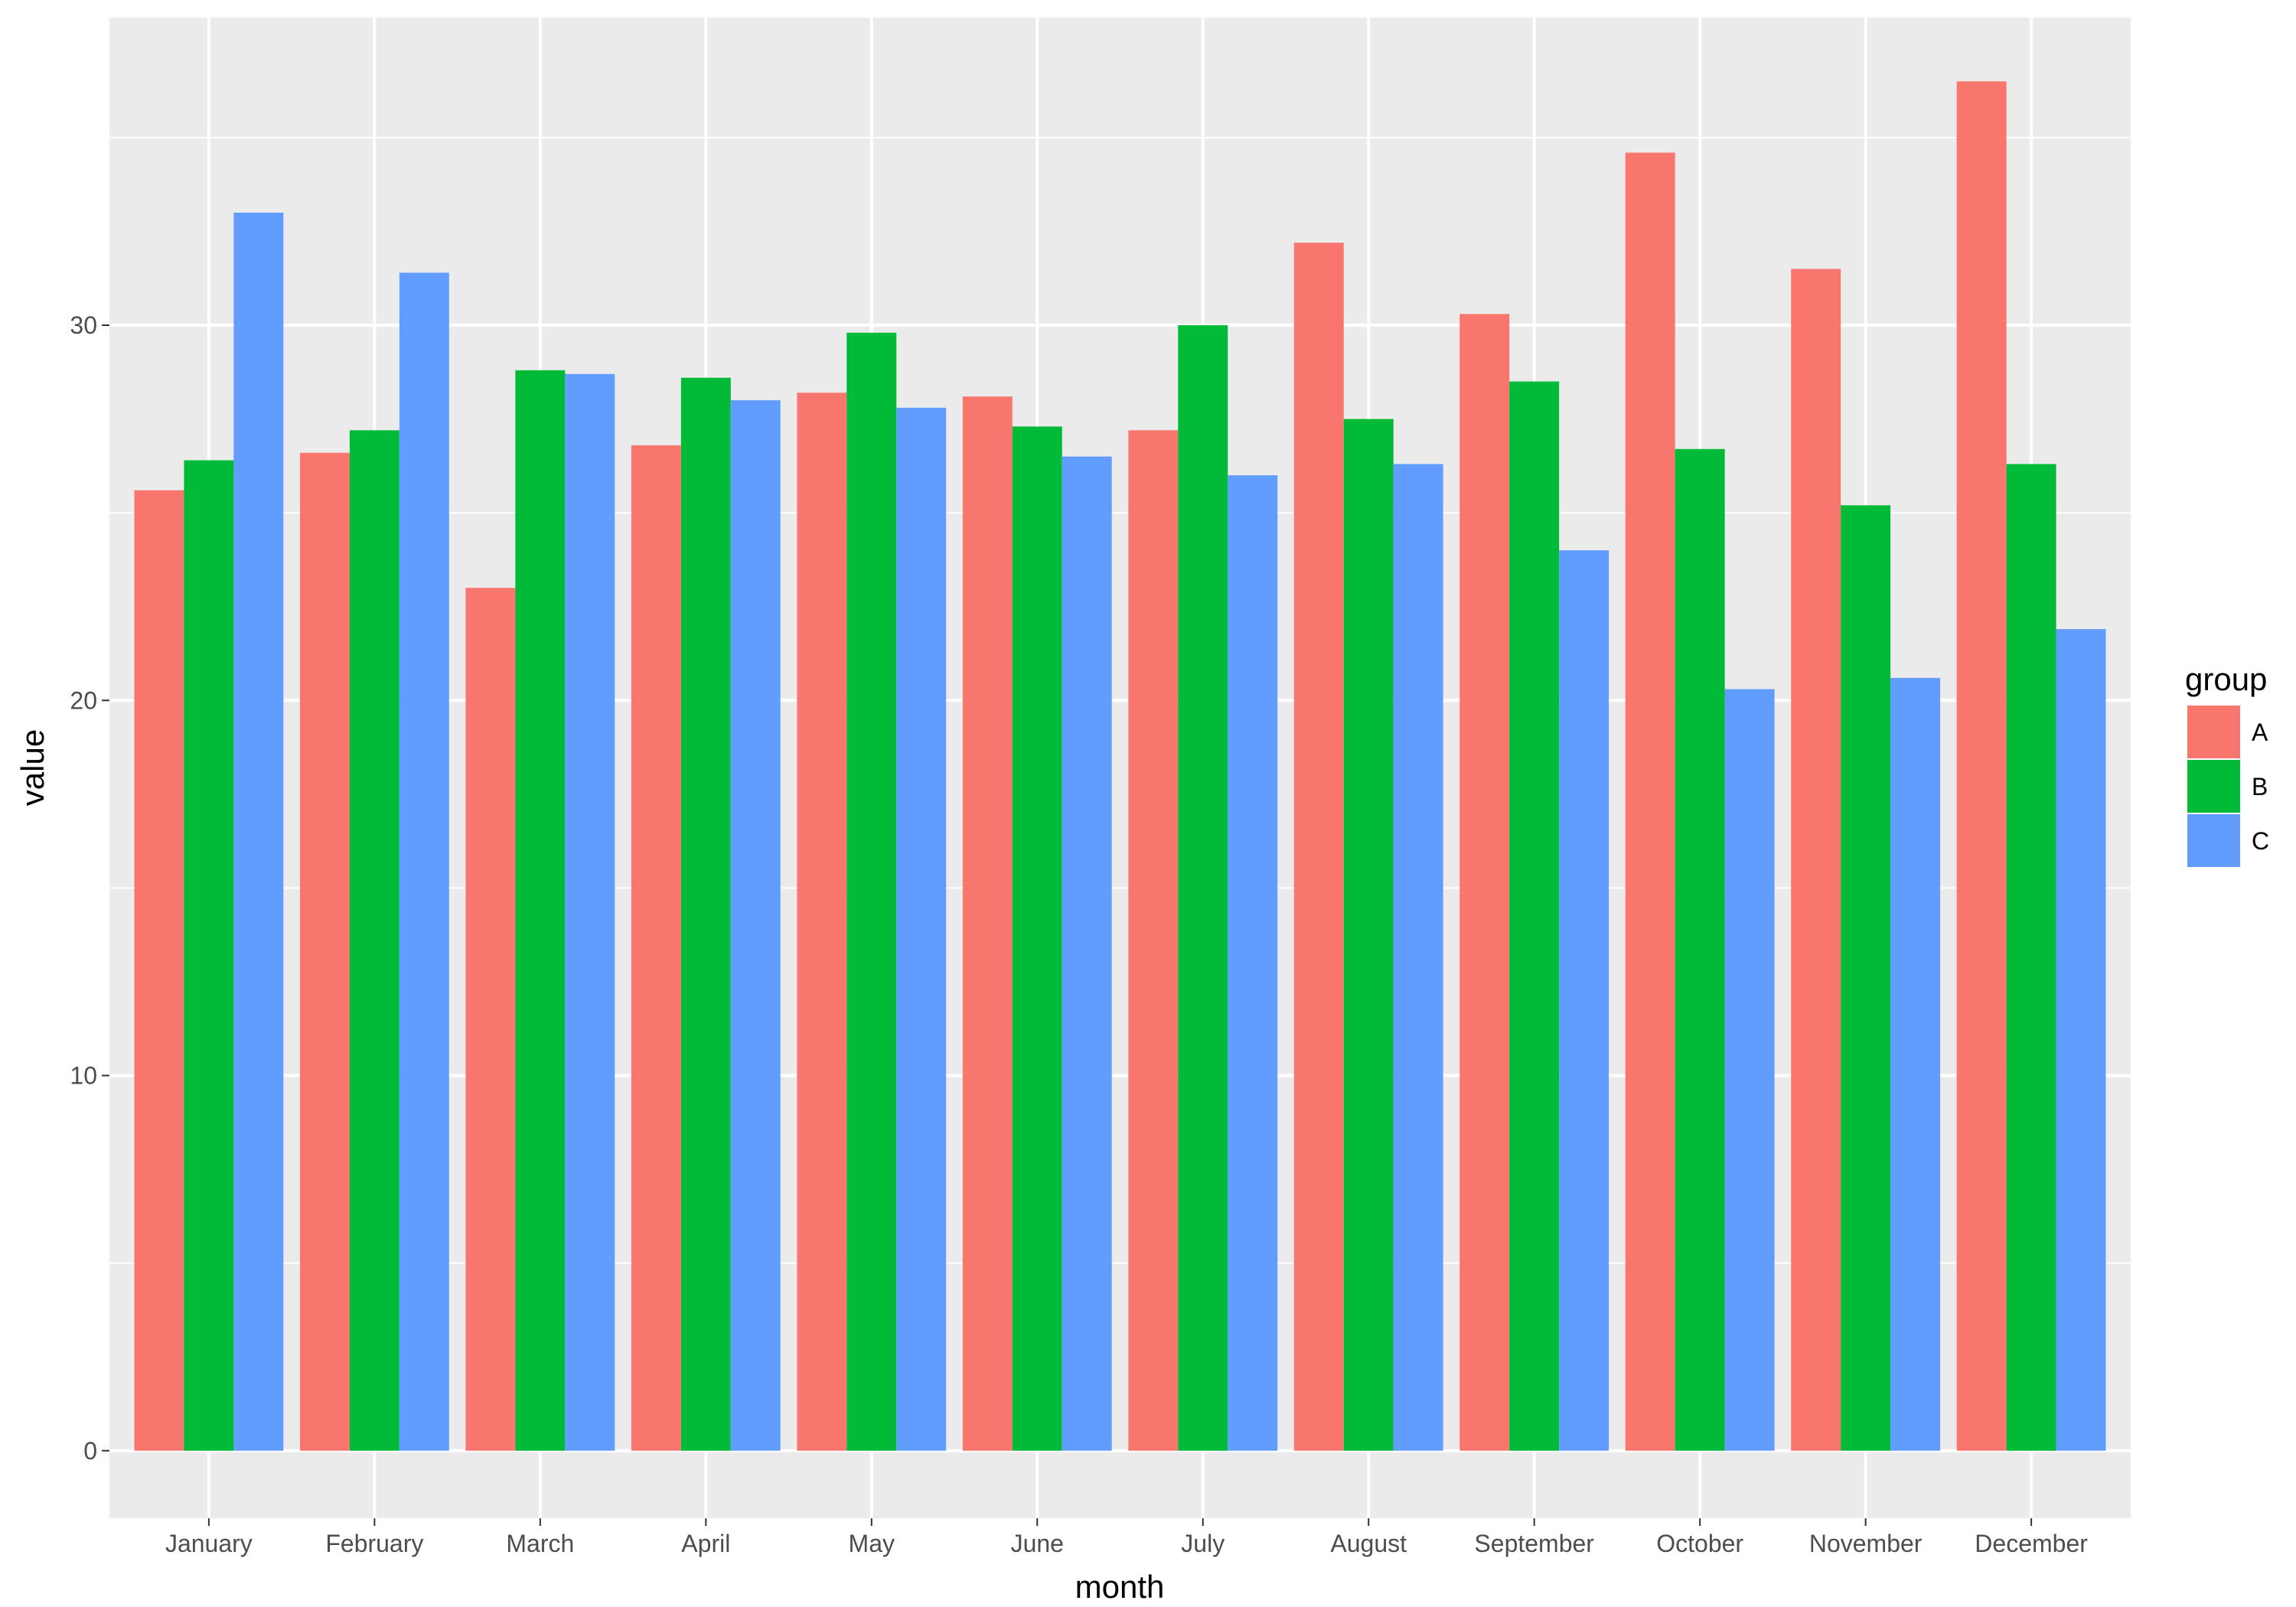  What do you see at coordinates (209, 1543) in the screenshot?
I see `x-tick-label: January` at bounding box center [209, 1543].